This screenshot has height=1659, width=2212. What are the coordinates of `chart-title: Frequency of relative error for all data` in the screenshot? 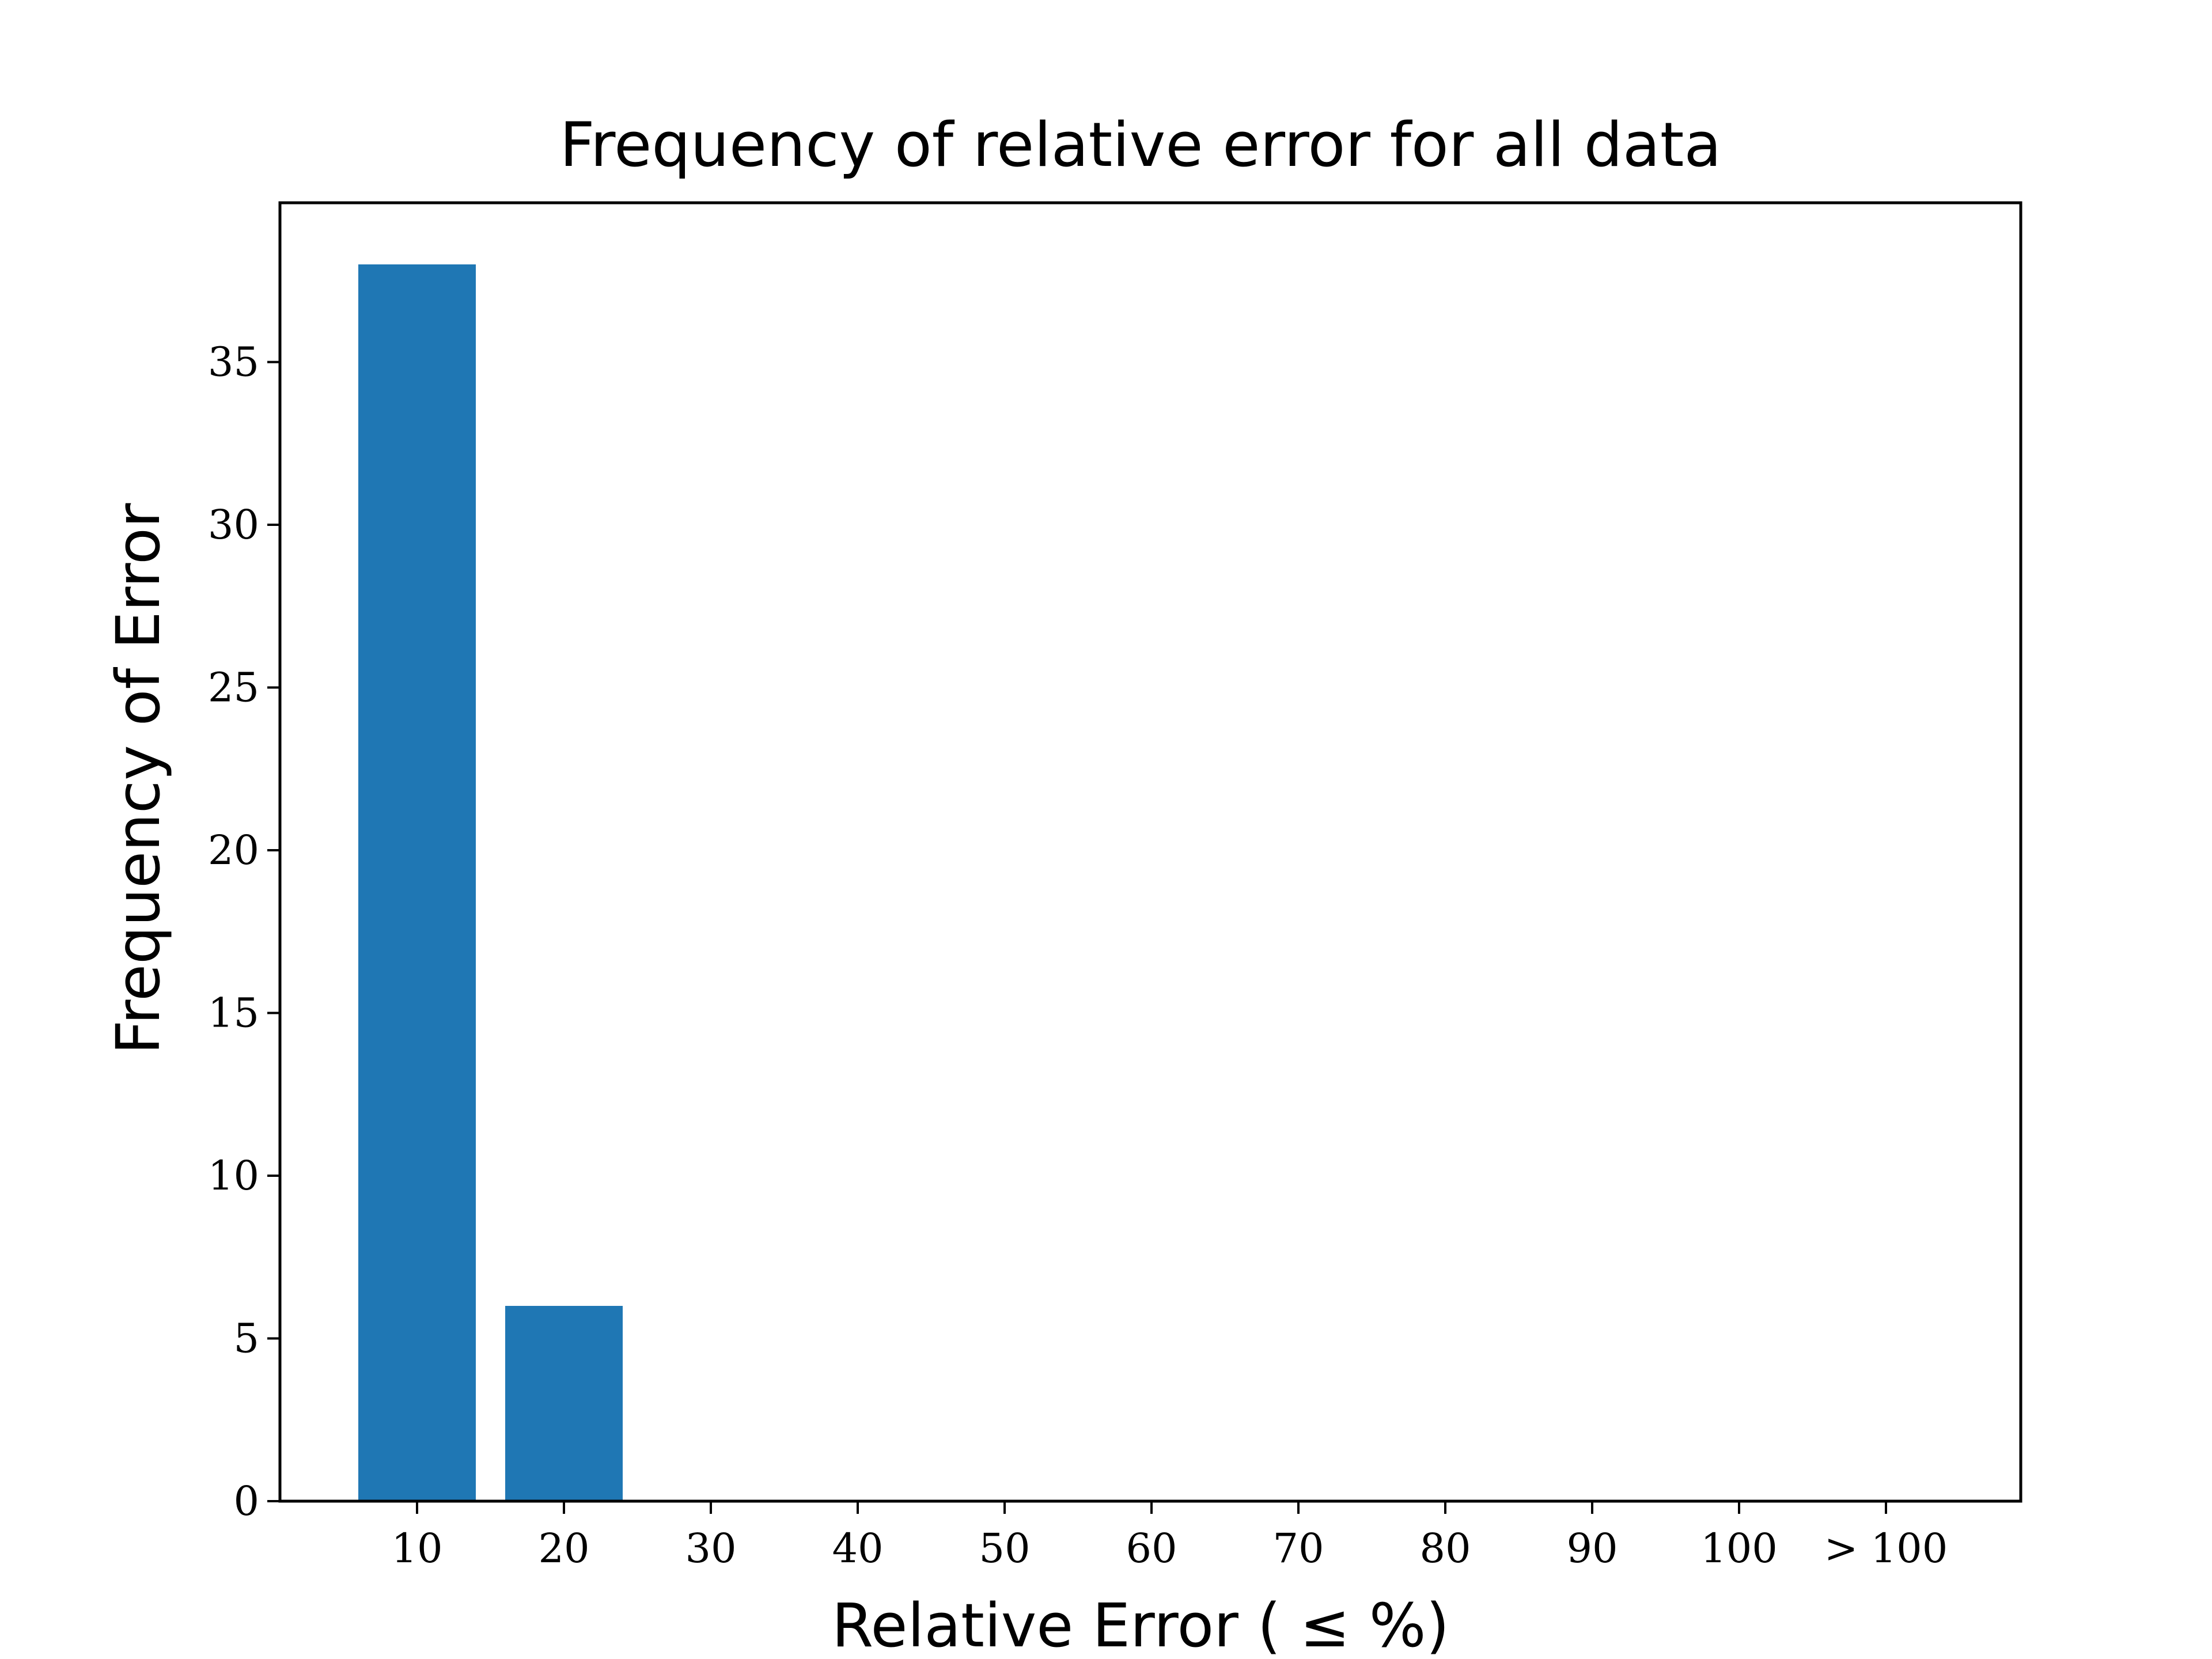 It's located at (1141, 144).